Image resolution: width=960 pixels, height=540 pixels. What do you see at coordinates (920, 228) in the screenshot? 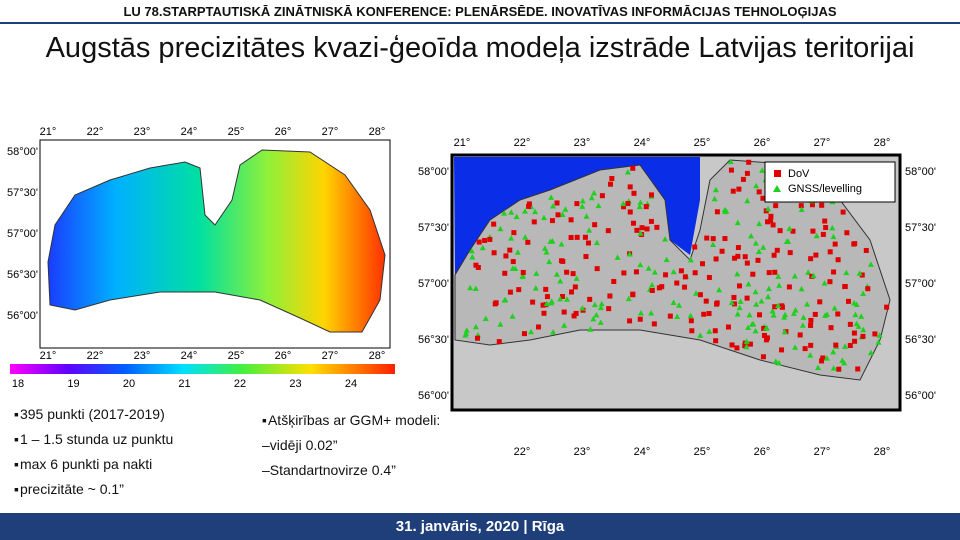
I see `map-label: 57°30'` at bounding box center [920, 228].